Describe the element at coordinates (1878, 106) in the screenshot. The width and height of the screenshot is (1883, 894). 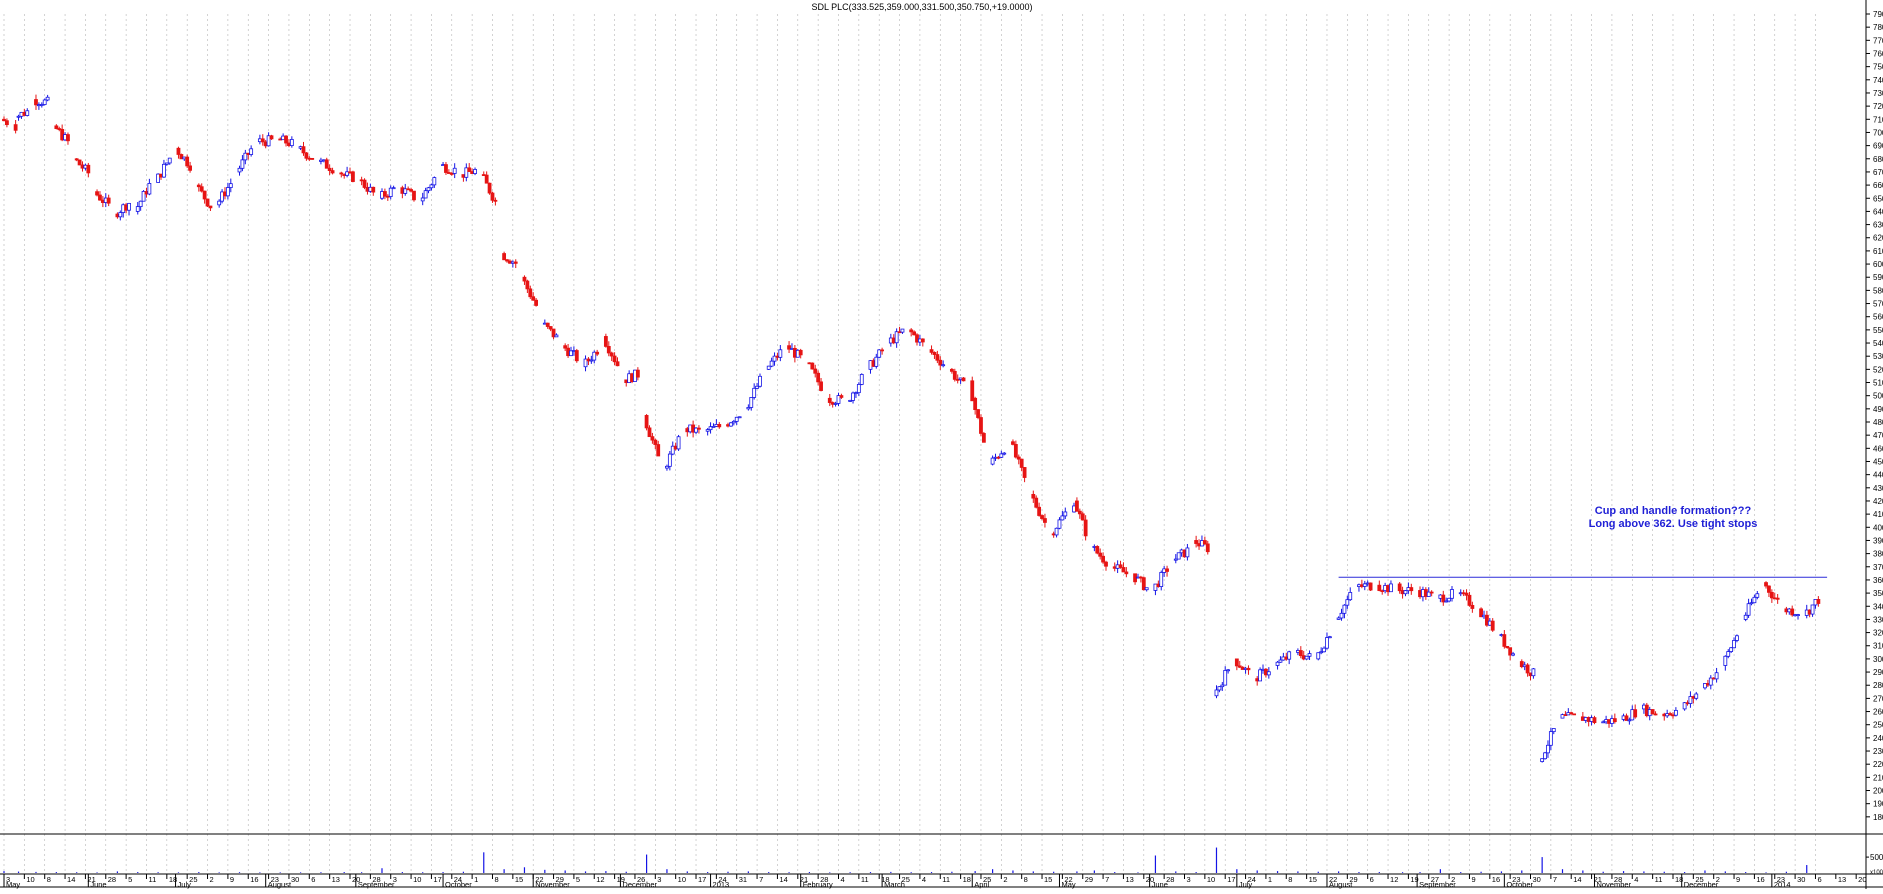
I see `y-tick-label: 720` at that location.